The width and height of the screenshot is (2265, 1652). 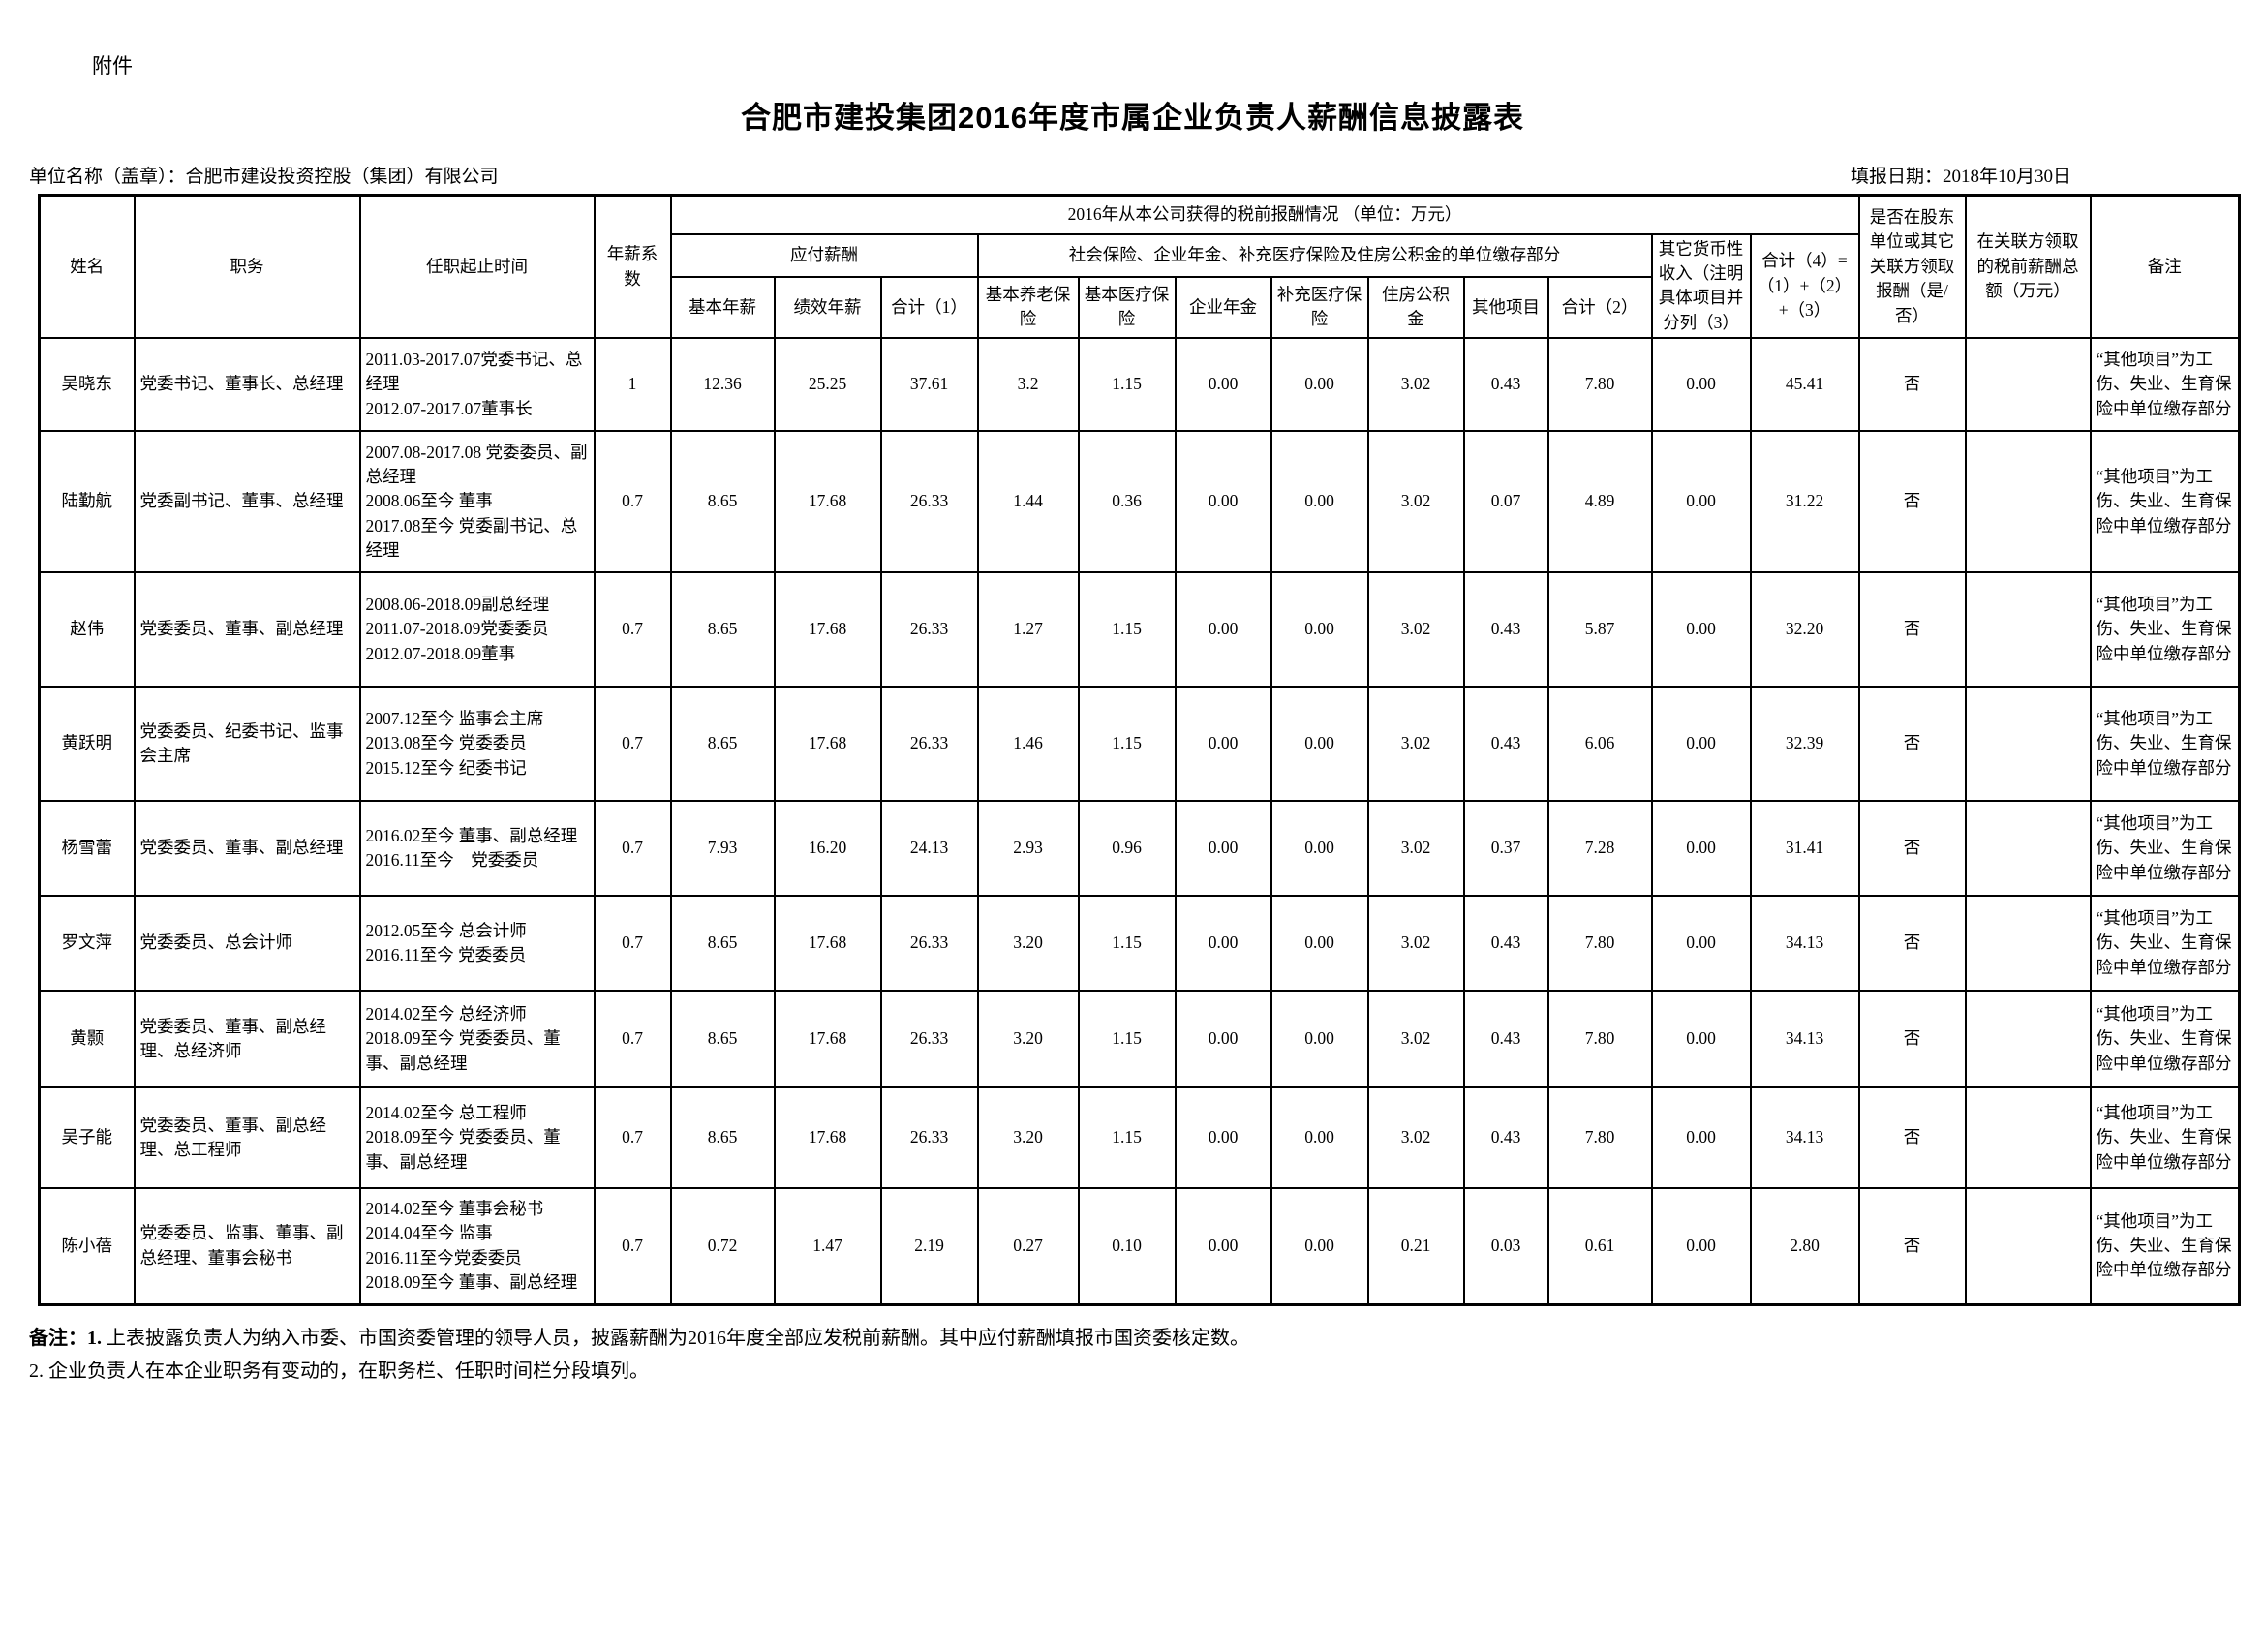 I want to click on cell-coefficient: 1, so click(x=633, y=384).